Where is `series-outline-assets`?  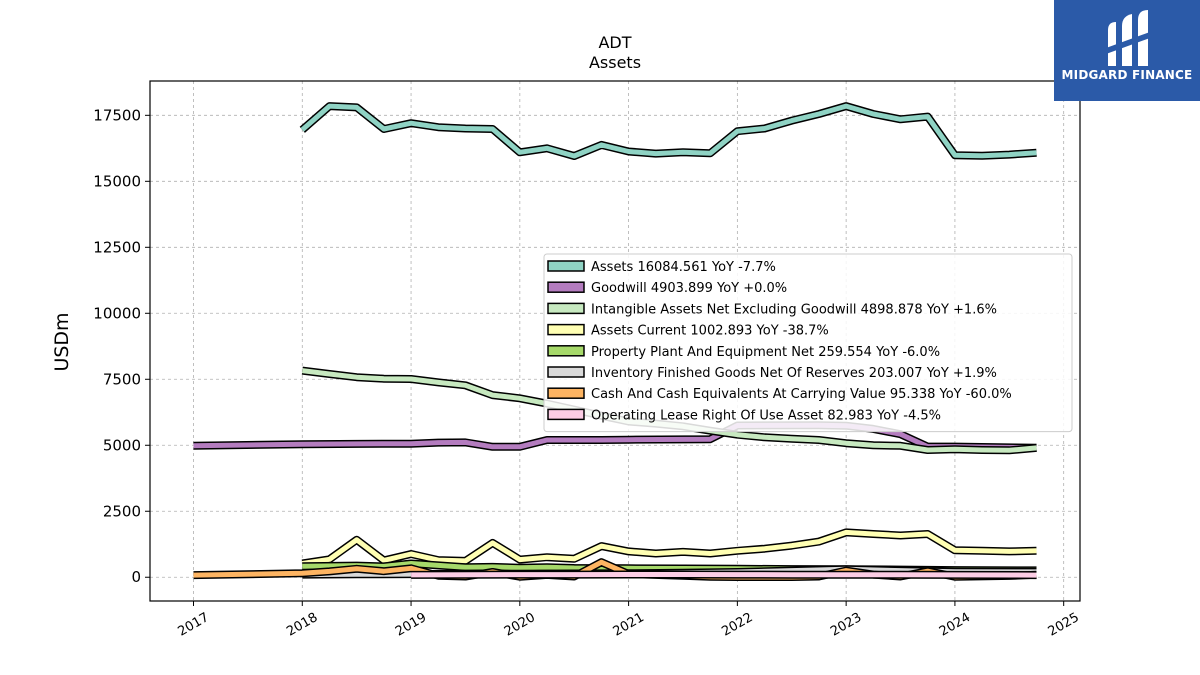
series-outline-assets is located at coordinates (668, 131).